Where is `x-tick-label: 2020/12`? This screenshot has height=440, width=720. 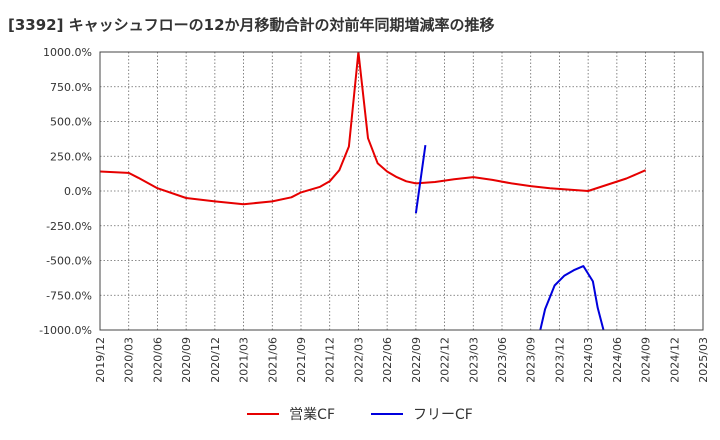
x-tick-label: 2020/12 is located at coordinates (215, 360).